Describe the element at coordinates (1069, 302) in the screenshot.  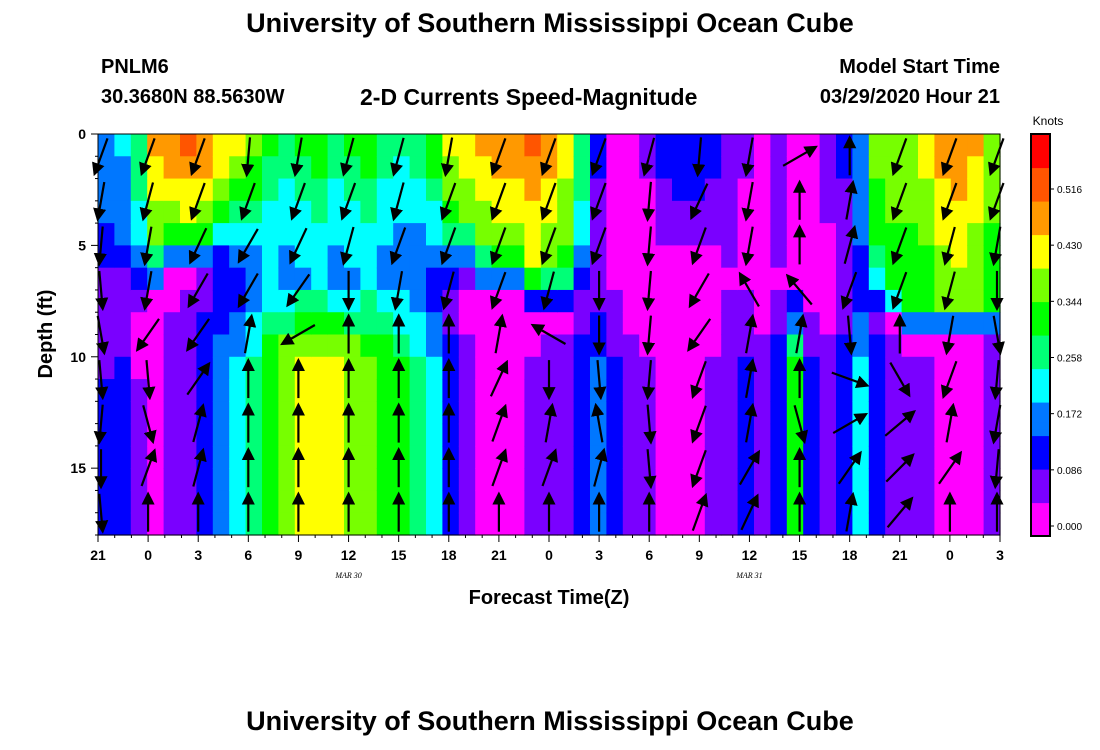
I see `colorbar-tick-label: 0.344` at that location.